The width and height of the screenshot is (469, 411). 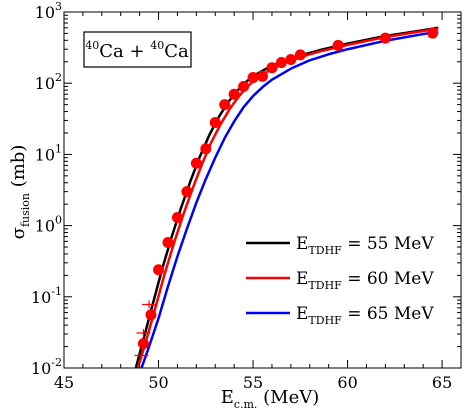 I want to click on x-tick-label-60: 60, so click(x=347, y=382).